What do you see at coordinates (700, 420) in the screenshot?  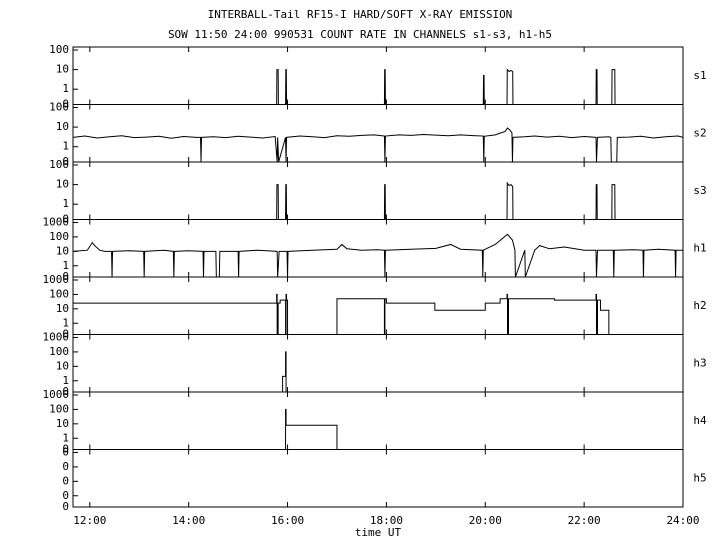 I see `channel-label: h4` at bounding box center [700, 420].